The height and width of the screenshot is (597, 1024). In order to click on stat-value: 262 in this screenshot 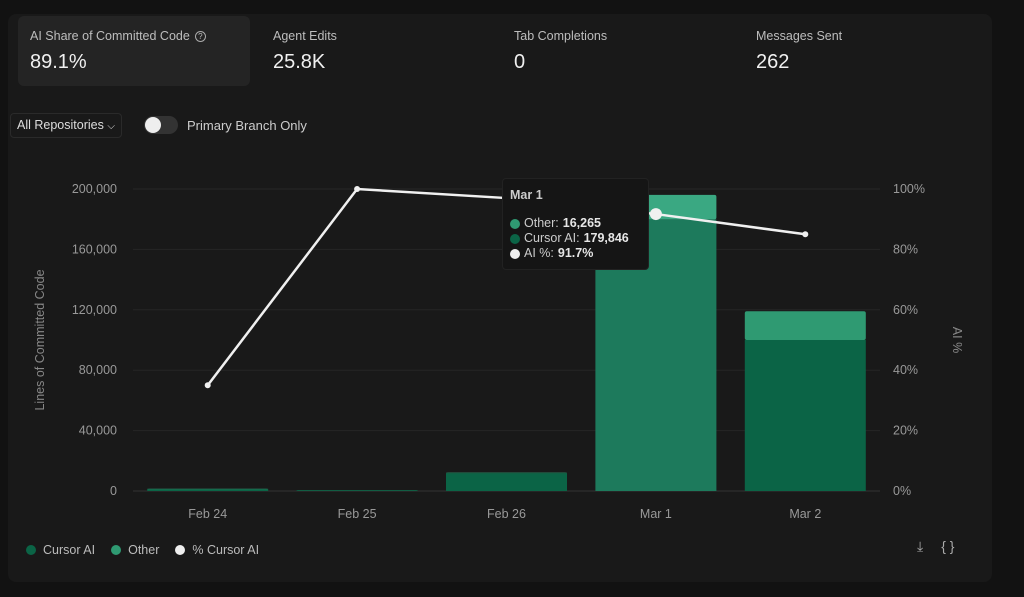, I will do `click(773, 62)`.